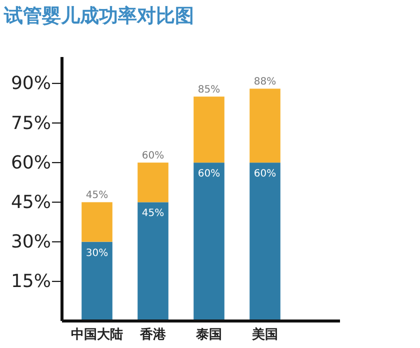 This screenshot has width=420, height=348. What do you see at coordinates (30, 163) in the screenshot?
I see `y-tick-label: 60%` at bounding box center [30, 163].